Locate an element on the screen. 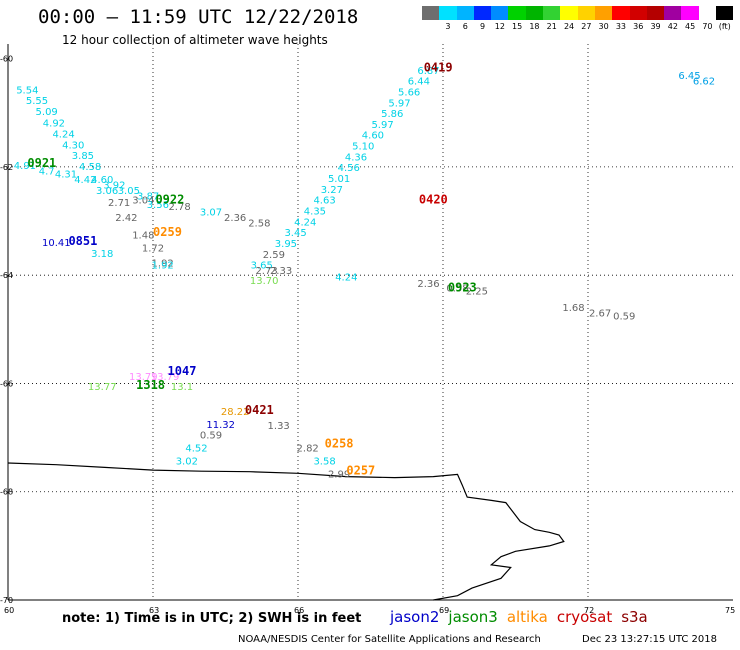  wave-height-label: 2.42 is located at coordinates (126, 218).